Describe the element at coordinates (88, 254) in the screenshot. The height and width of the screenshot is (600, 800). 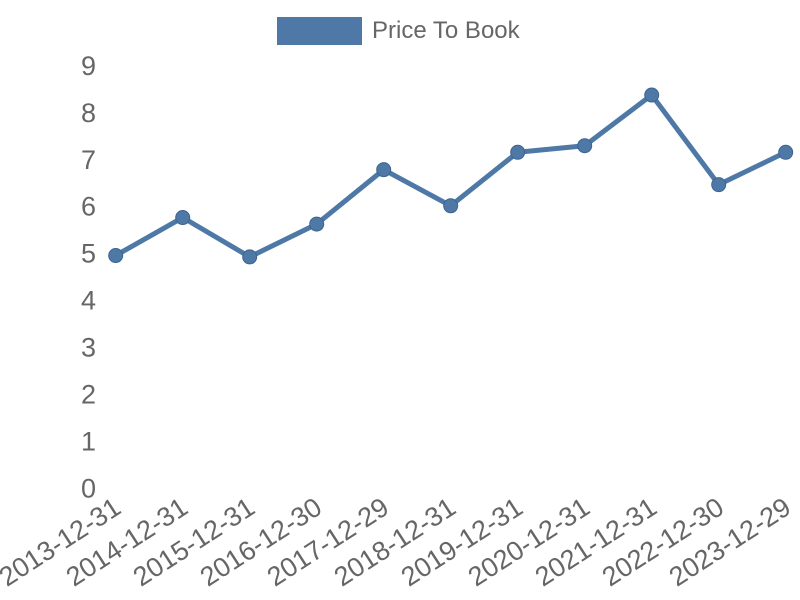
I see `y-axis-tick-label: 5` at that location.